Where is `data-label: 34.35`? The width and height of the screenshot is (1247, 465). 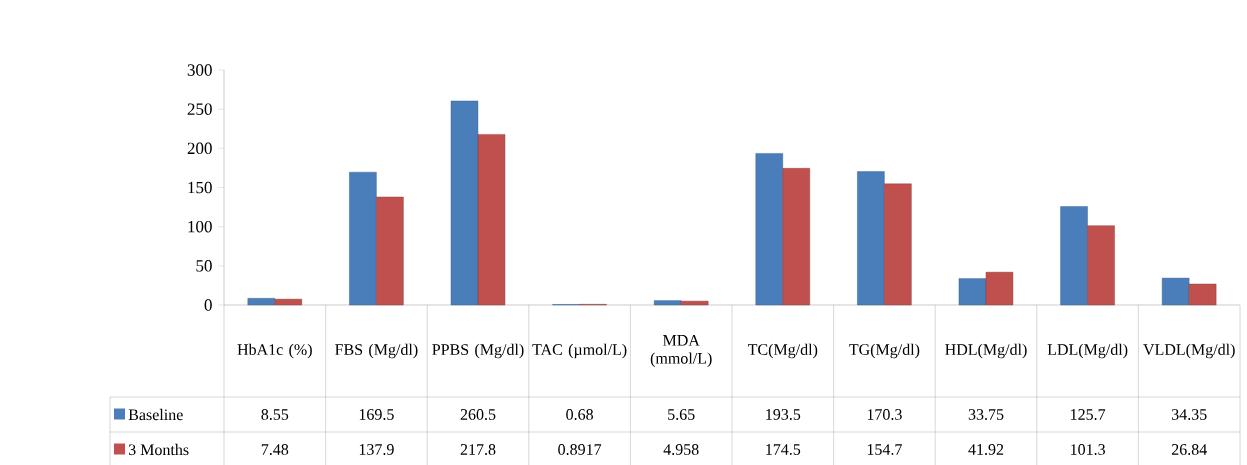 data-label: 34.35 is located at coordinates (1189, 414).